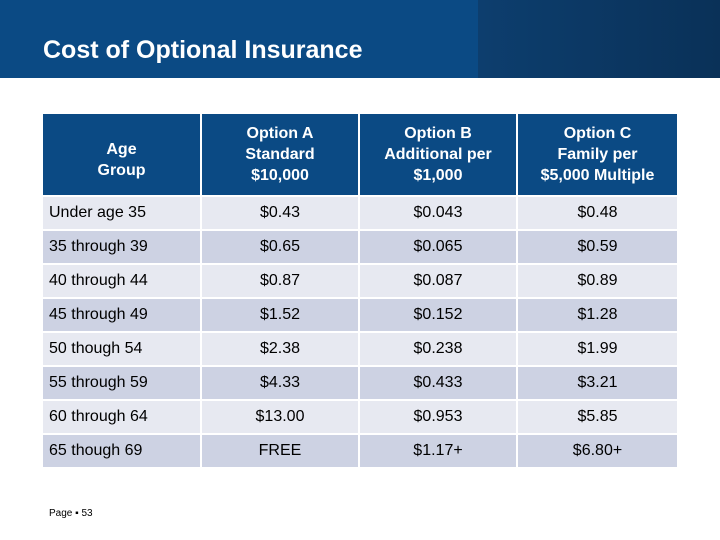 The height and width of the screenshot is (540, 720). I want to click on option-a-cell: FREE, so click(281, 452).